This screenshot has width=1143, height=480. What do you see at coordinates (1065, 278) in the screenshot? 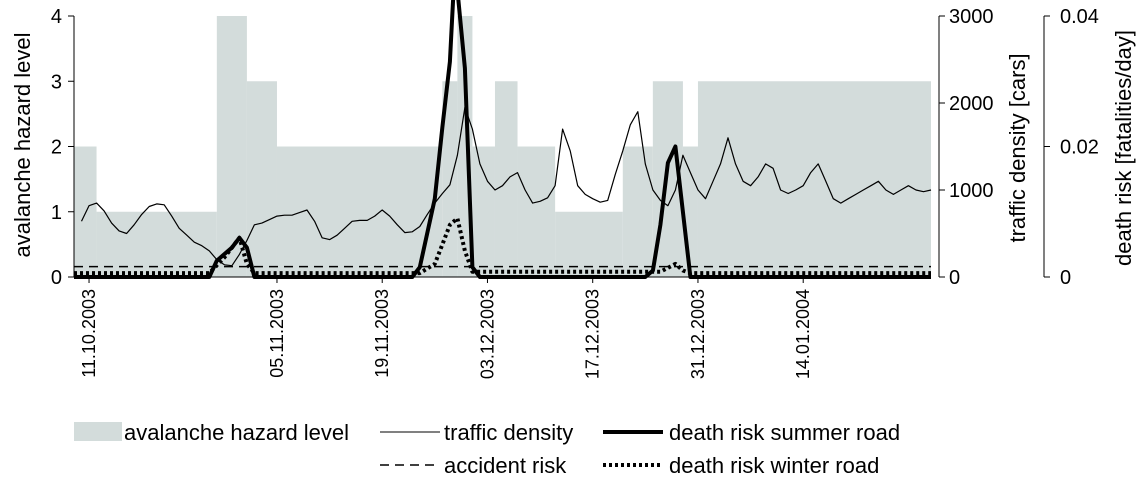
I see `y-right2-tick-label: 0` at bounding box center [1065, 278].